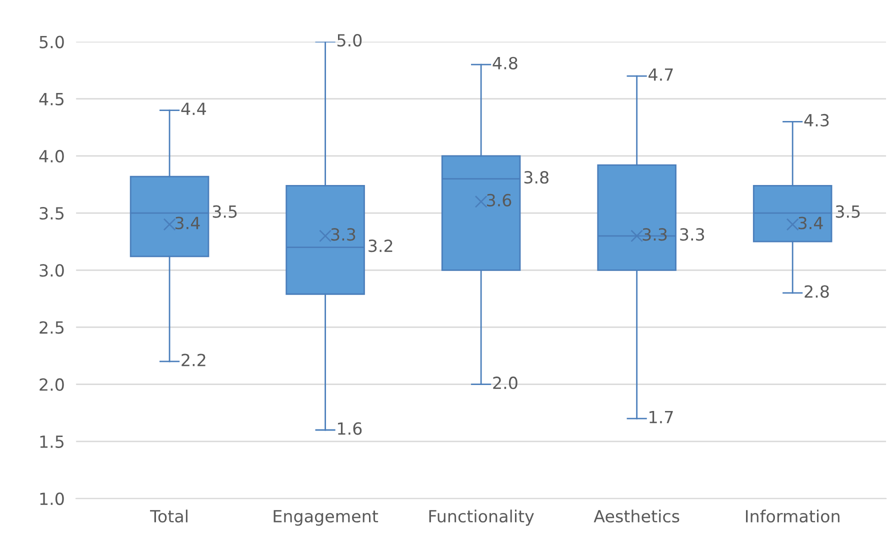 The width and height of the screenshot is (895, 557). I want to click on annotation: 4.3, so click(816, 120).